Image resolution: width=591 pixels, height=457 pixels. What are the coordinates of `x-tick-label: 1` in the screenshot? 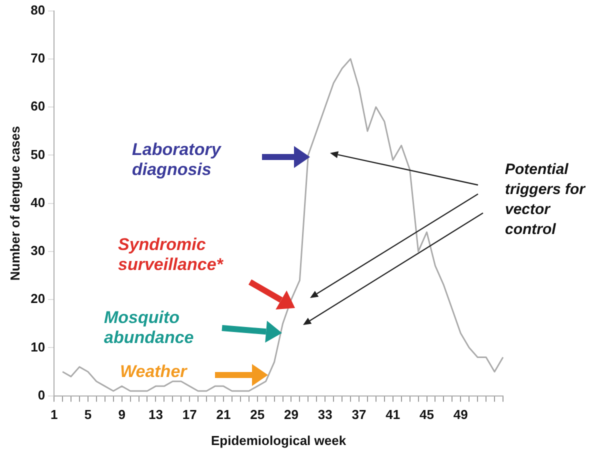 It's located at (54, 414).